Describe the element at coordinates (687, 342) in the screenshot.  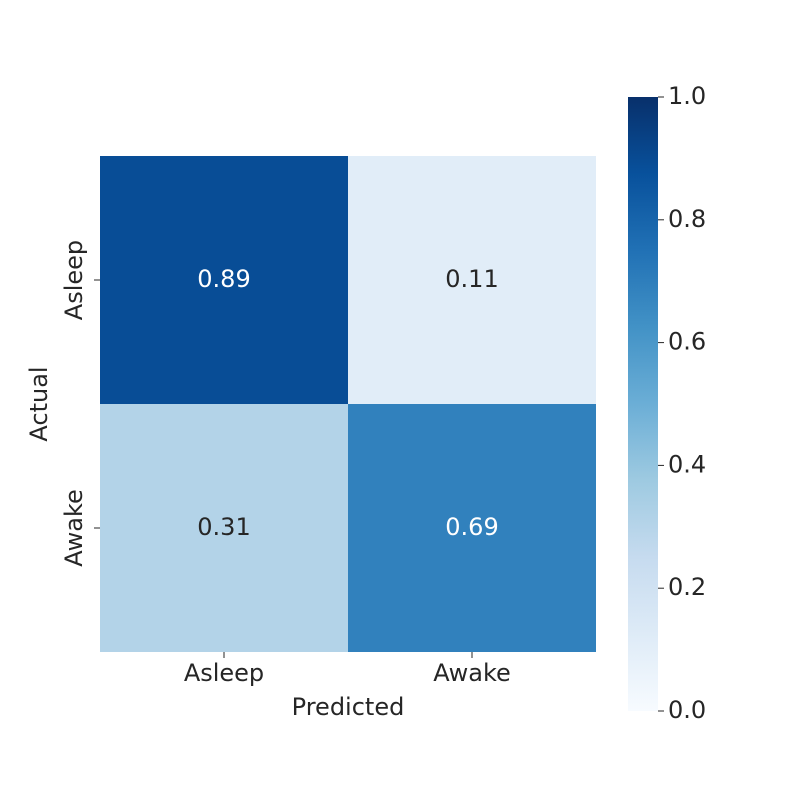
I see `colorbar-tick-label: 0.6` at that location.